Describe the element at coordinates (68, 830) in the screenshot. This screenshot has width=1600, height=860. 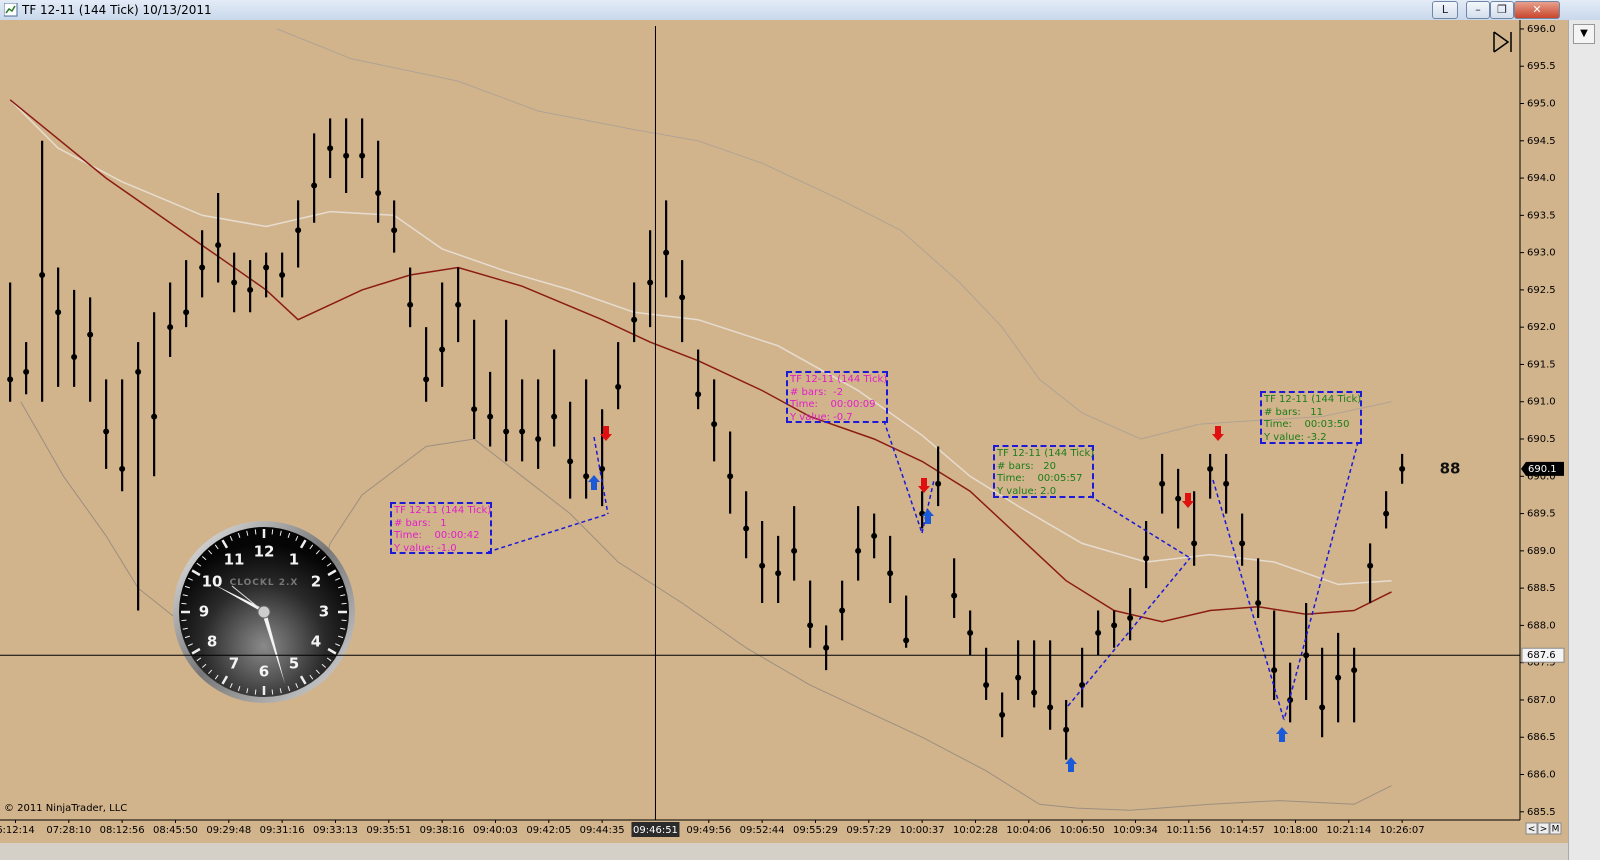
I see `x-tick-label: 07:28:10` at that location.